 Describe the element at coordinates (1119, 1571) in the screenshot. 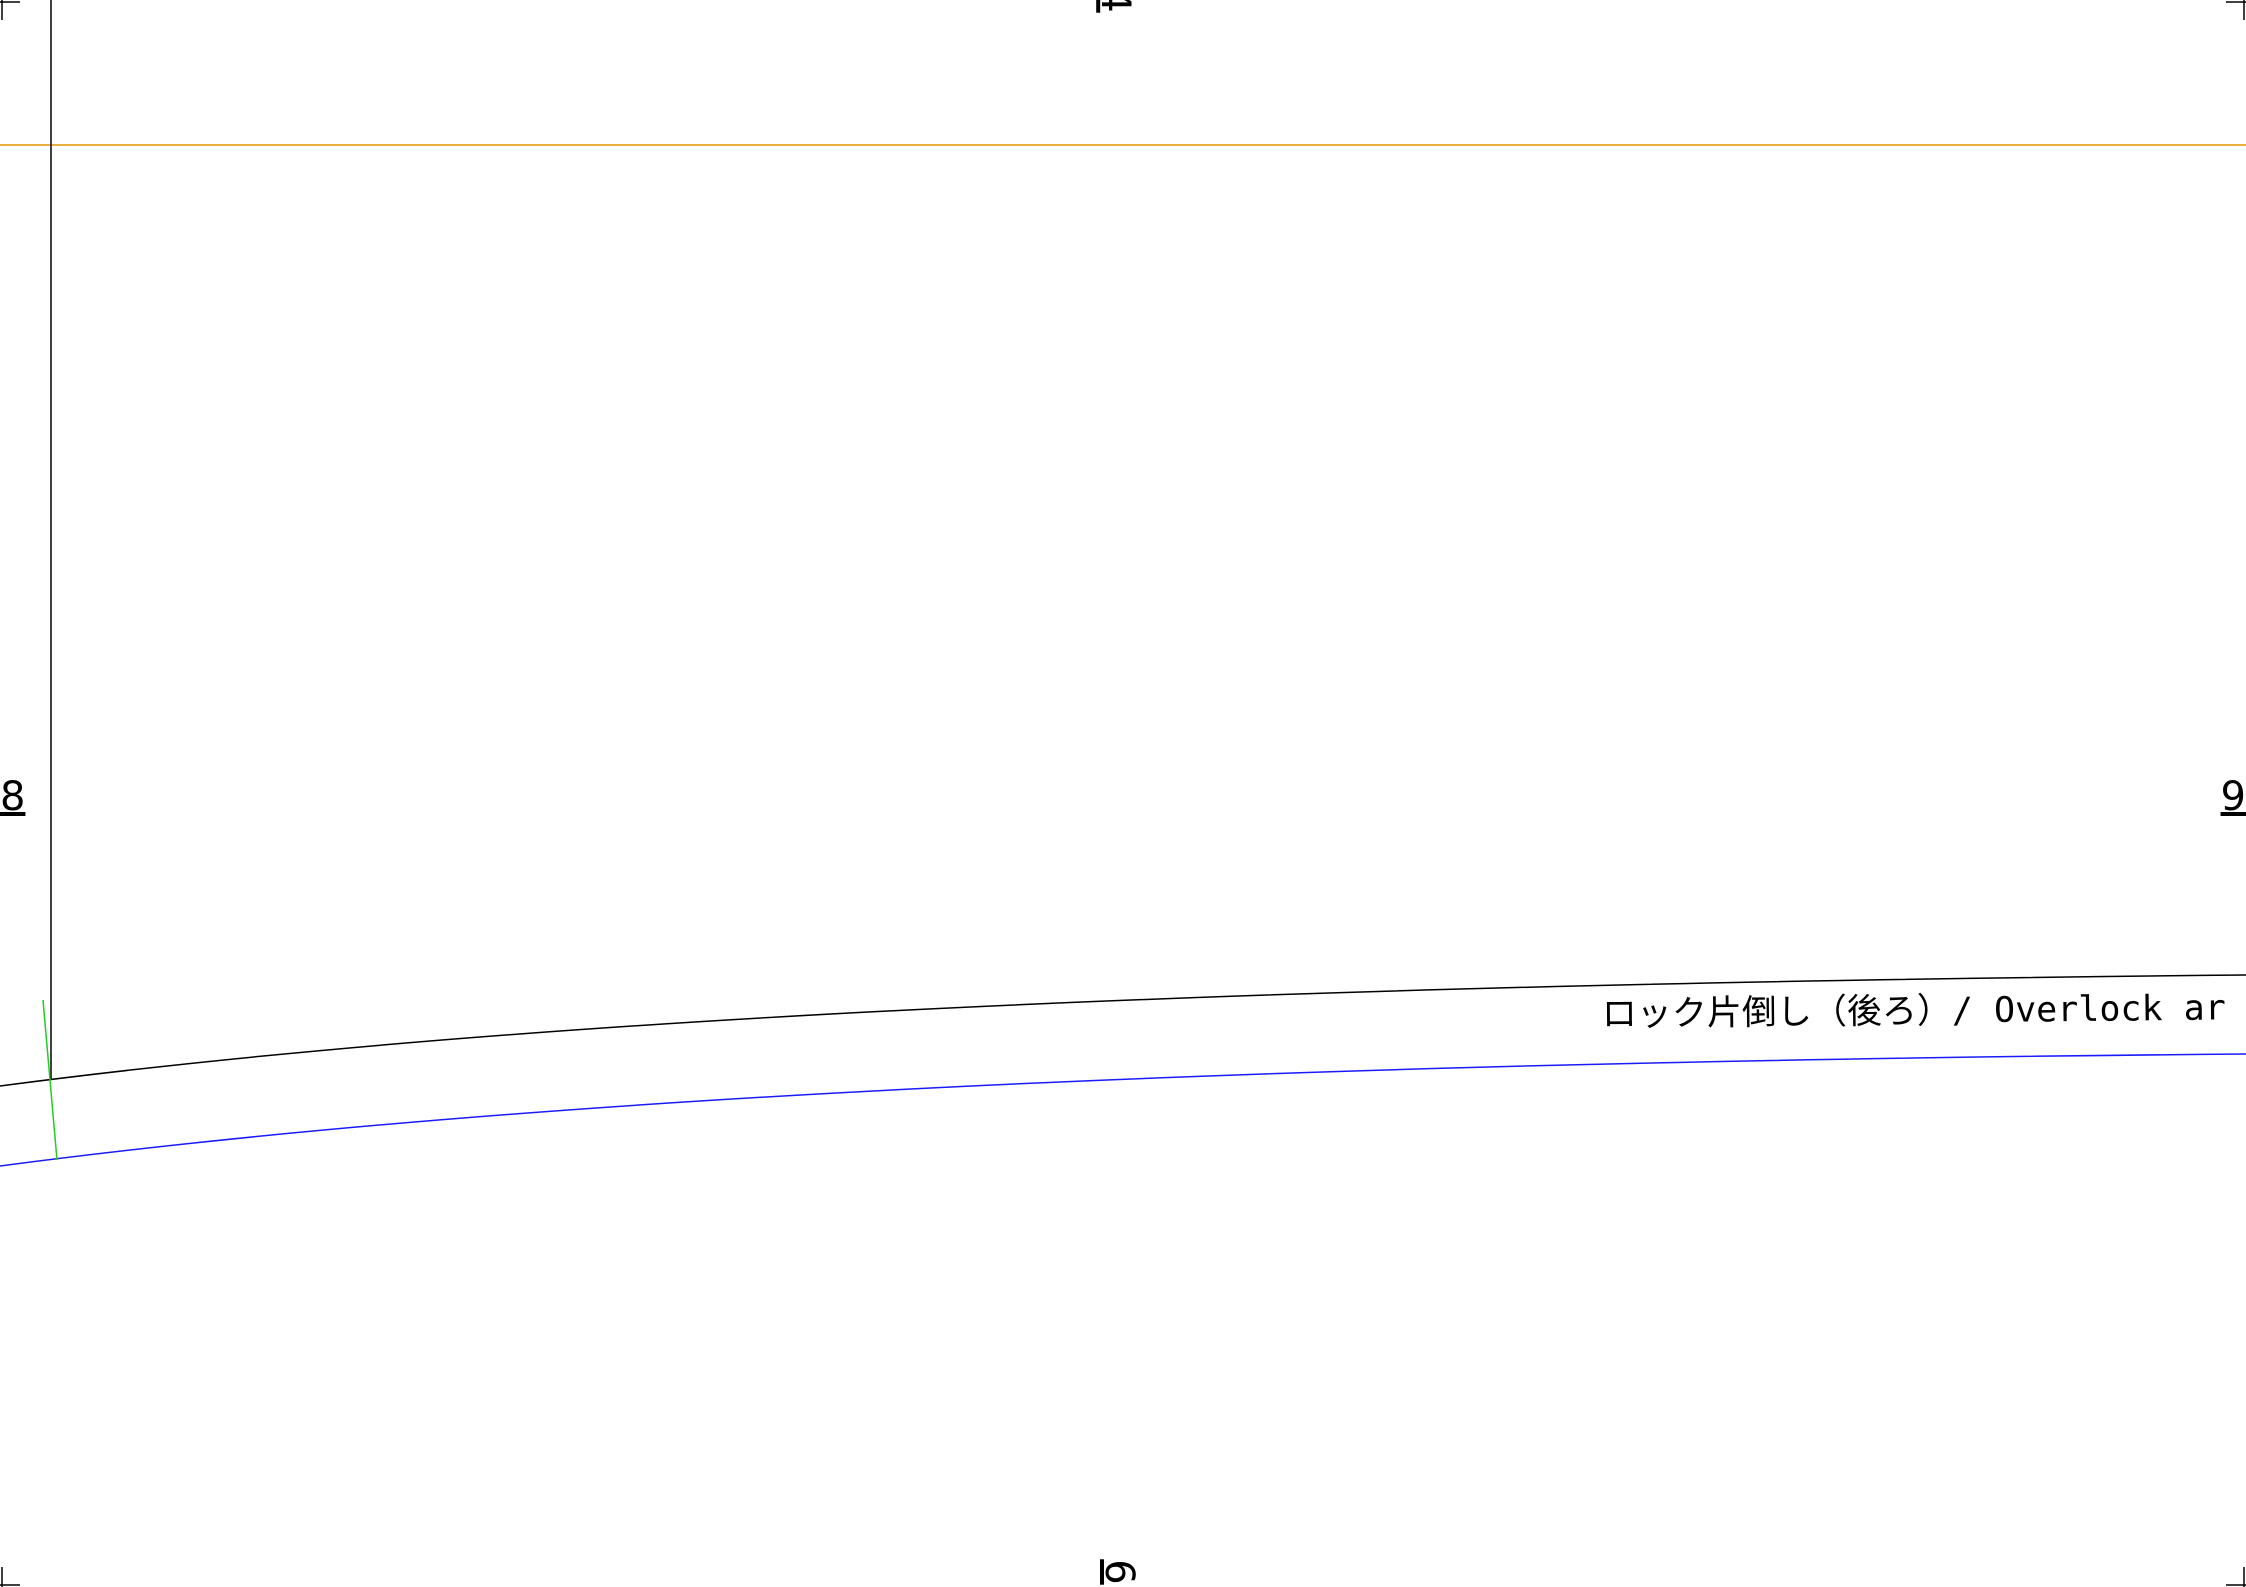

I see `page-number-bottom: 6` at that location.